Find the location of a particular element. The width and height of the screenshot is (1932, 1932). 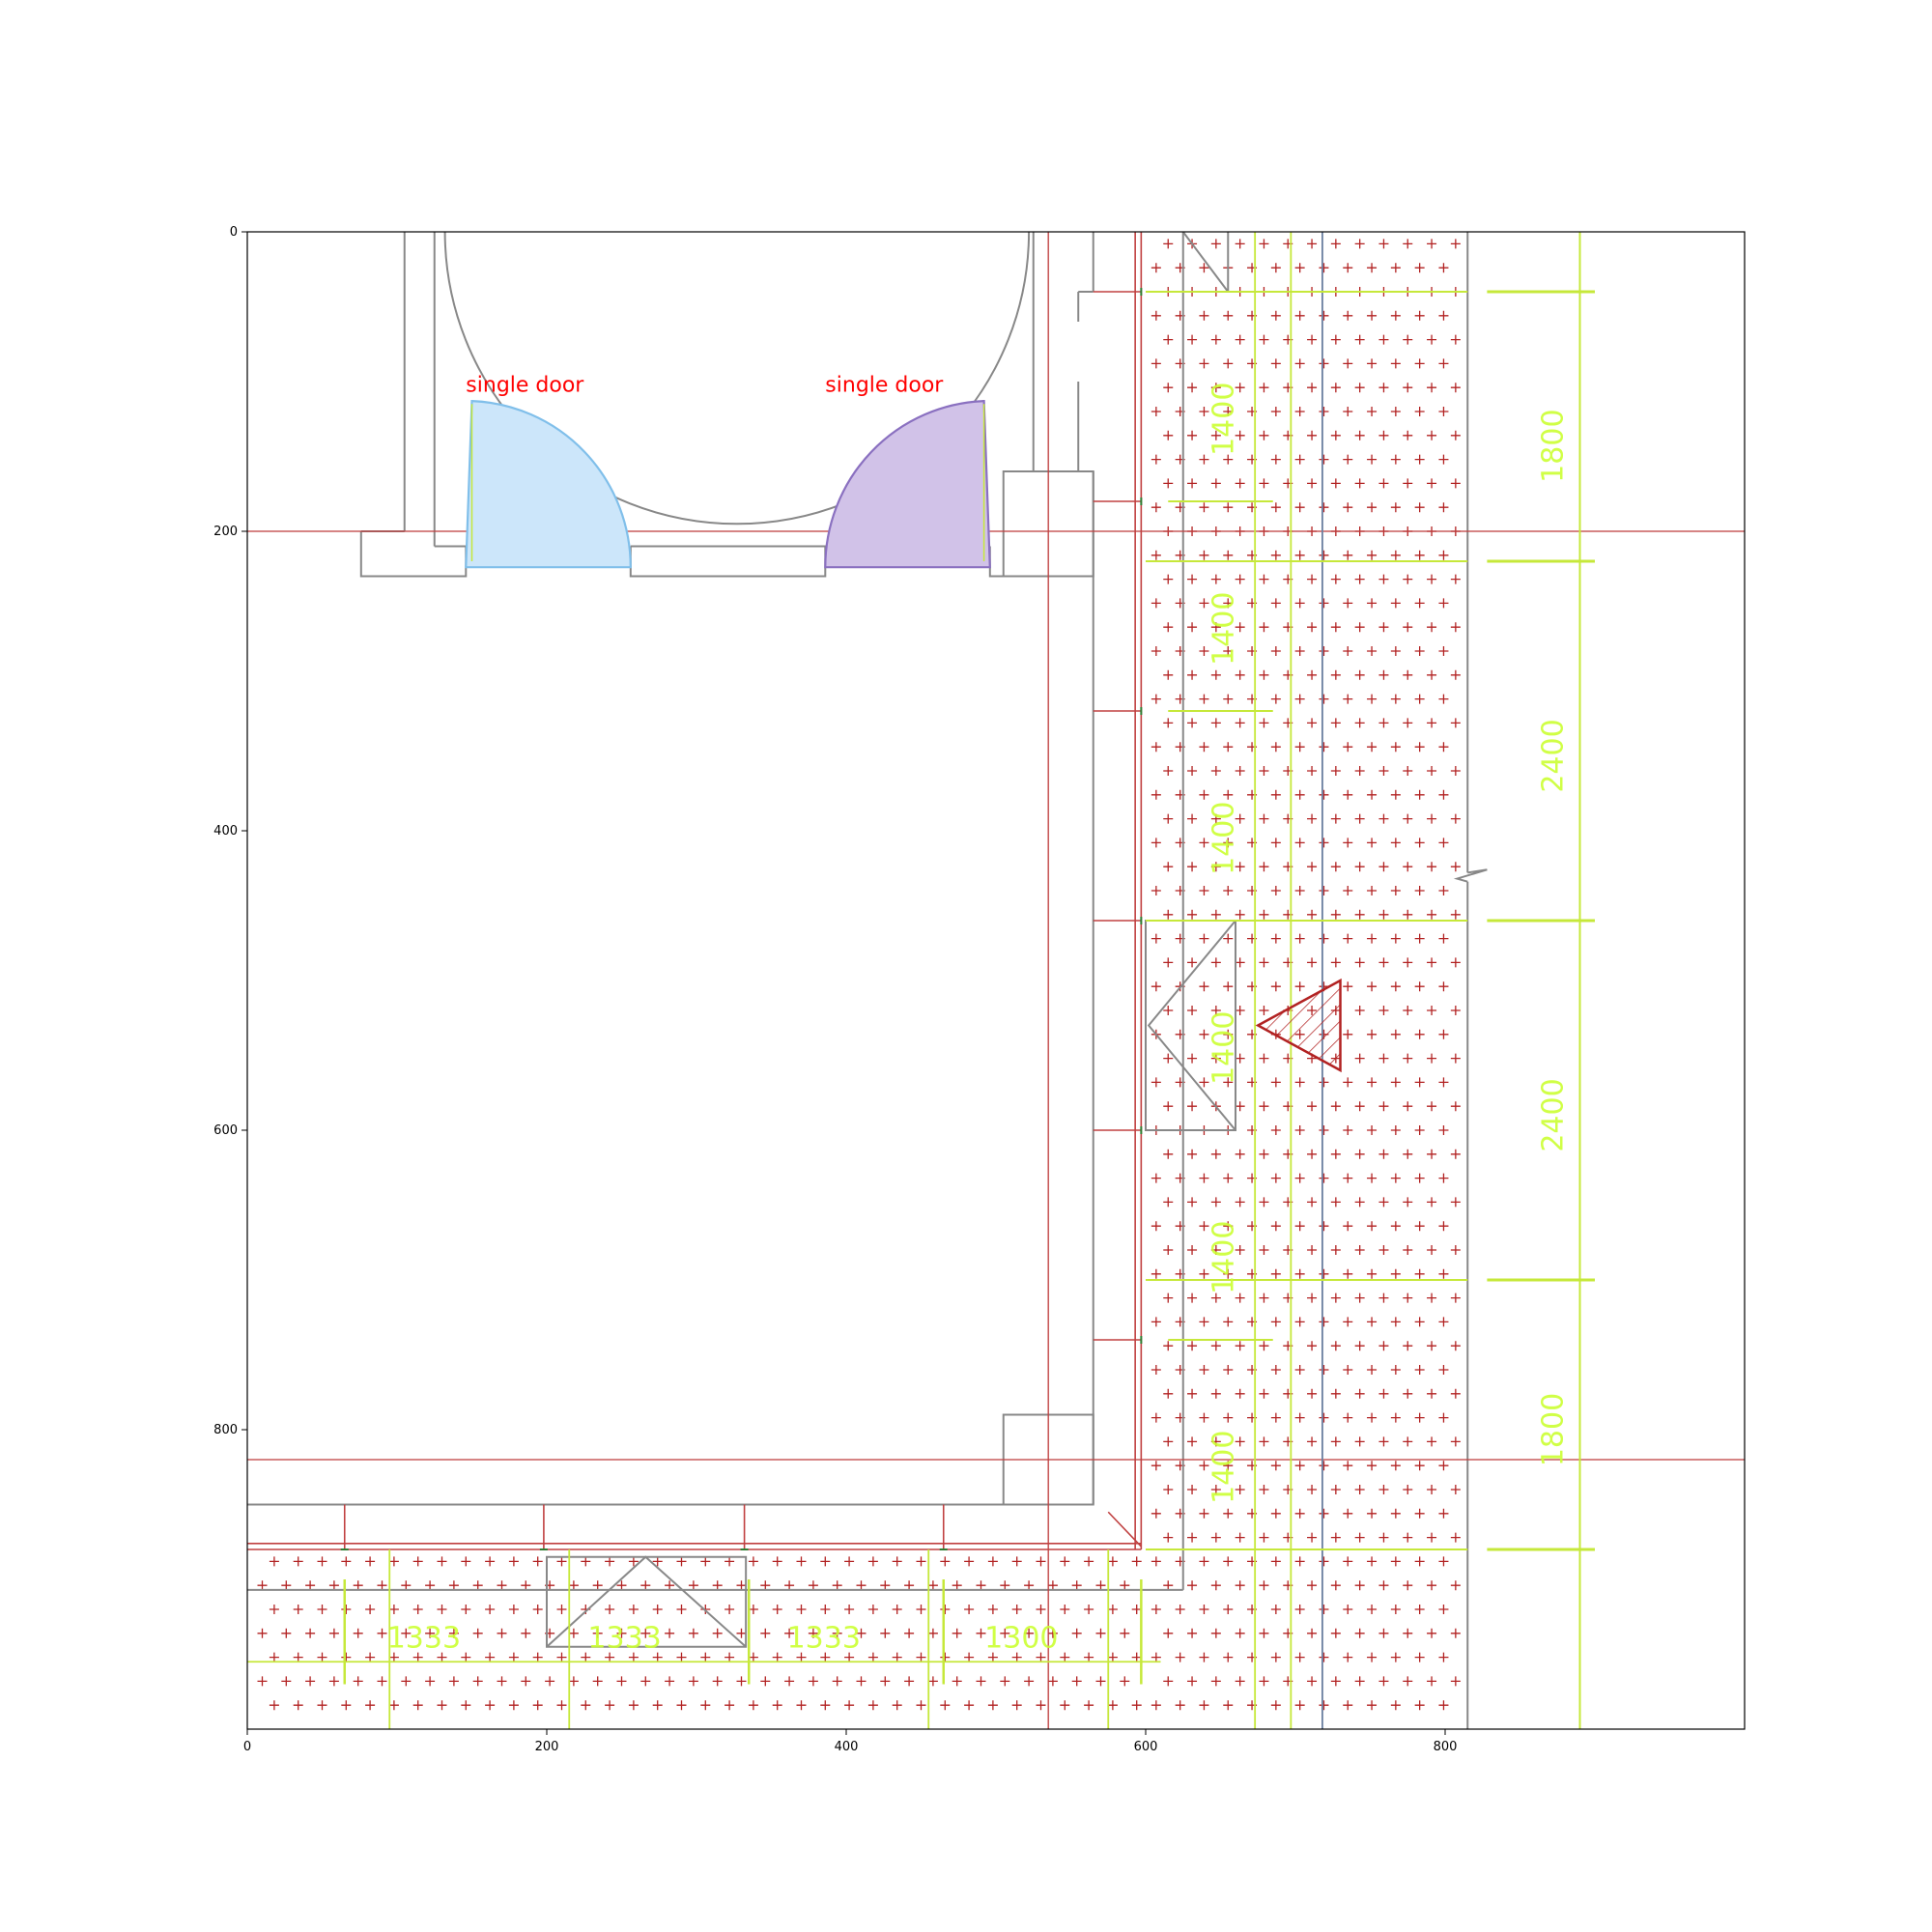

dimension-label-1400: 1400 is located at coordinates (1224, 1048).